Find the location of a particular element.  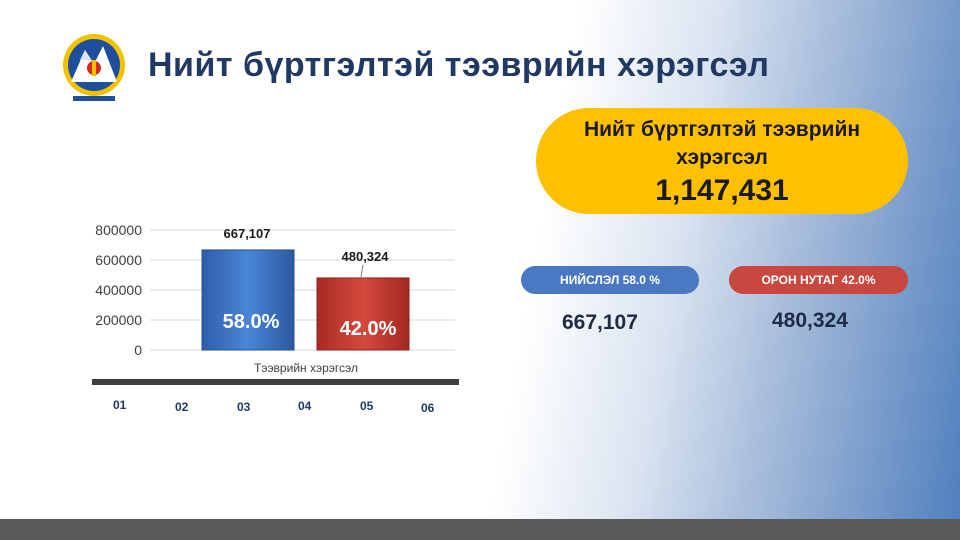

y-tick-label: 400000 is located at coordinates (118, 290).